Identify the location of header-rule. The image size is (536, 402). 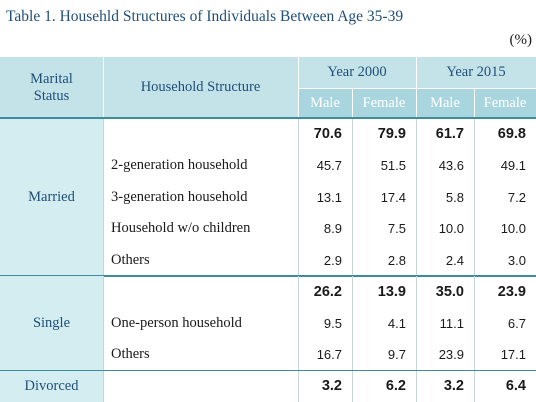
(268, 118).